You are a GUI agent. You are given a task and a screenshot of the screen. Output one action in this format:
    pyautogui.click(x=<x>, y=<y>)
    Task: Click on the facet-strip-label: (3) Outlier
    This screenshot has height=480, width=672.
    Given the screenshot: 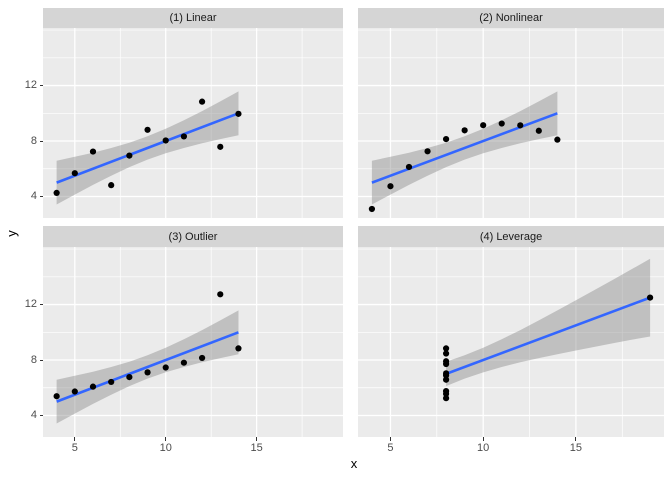 What is the action you would take?
    pyautogui.click(x=193, y=236)
    